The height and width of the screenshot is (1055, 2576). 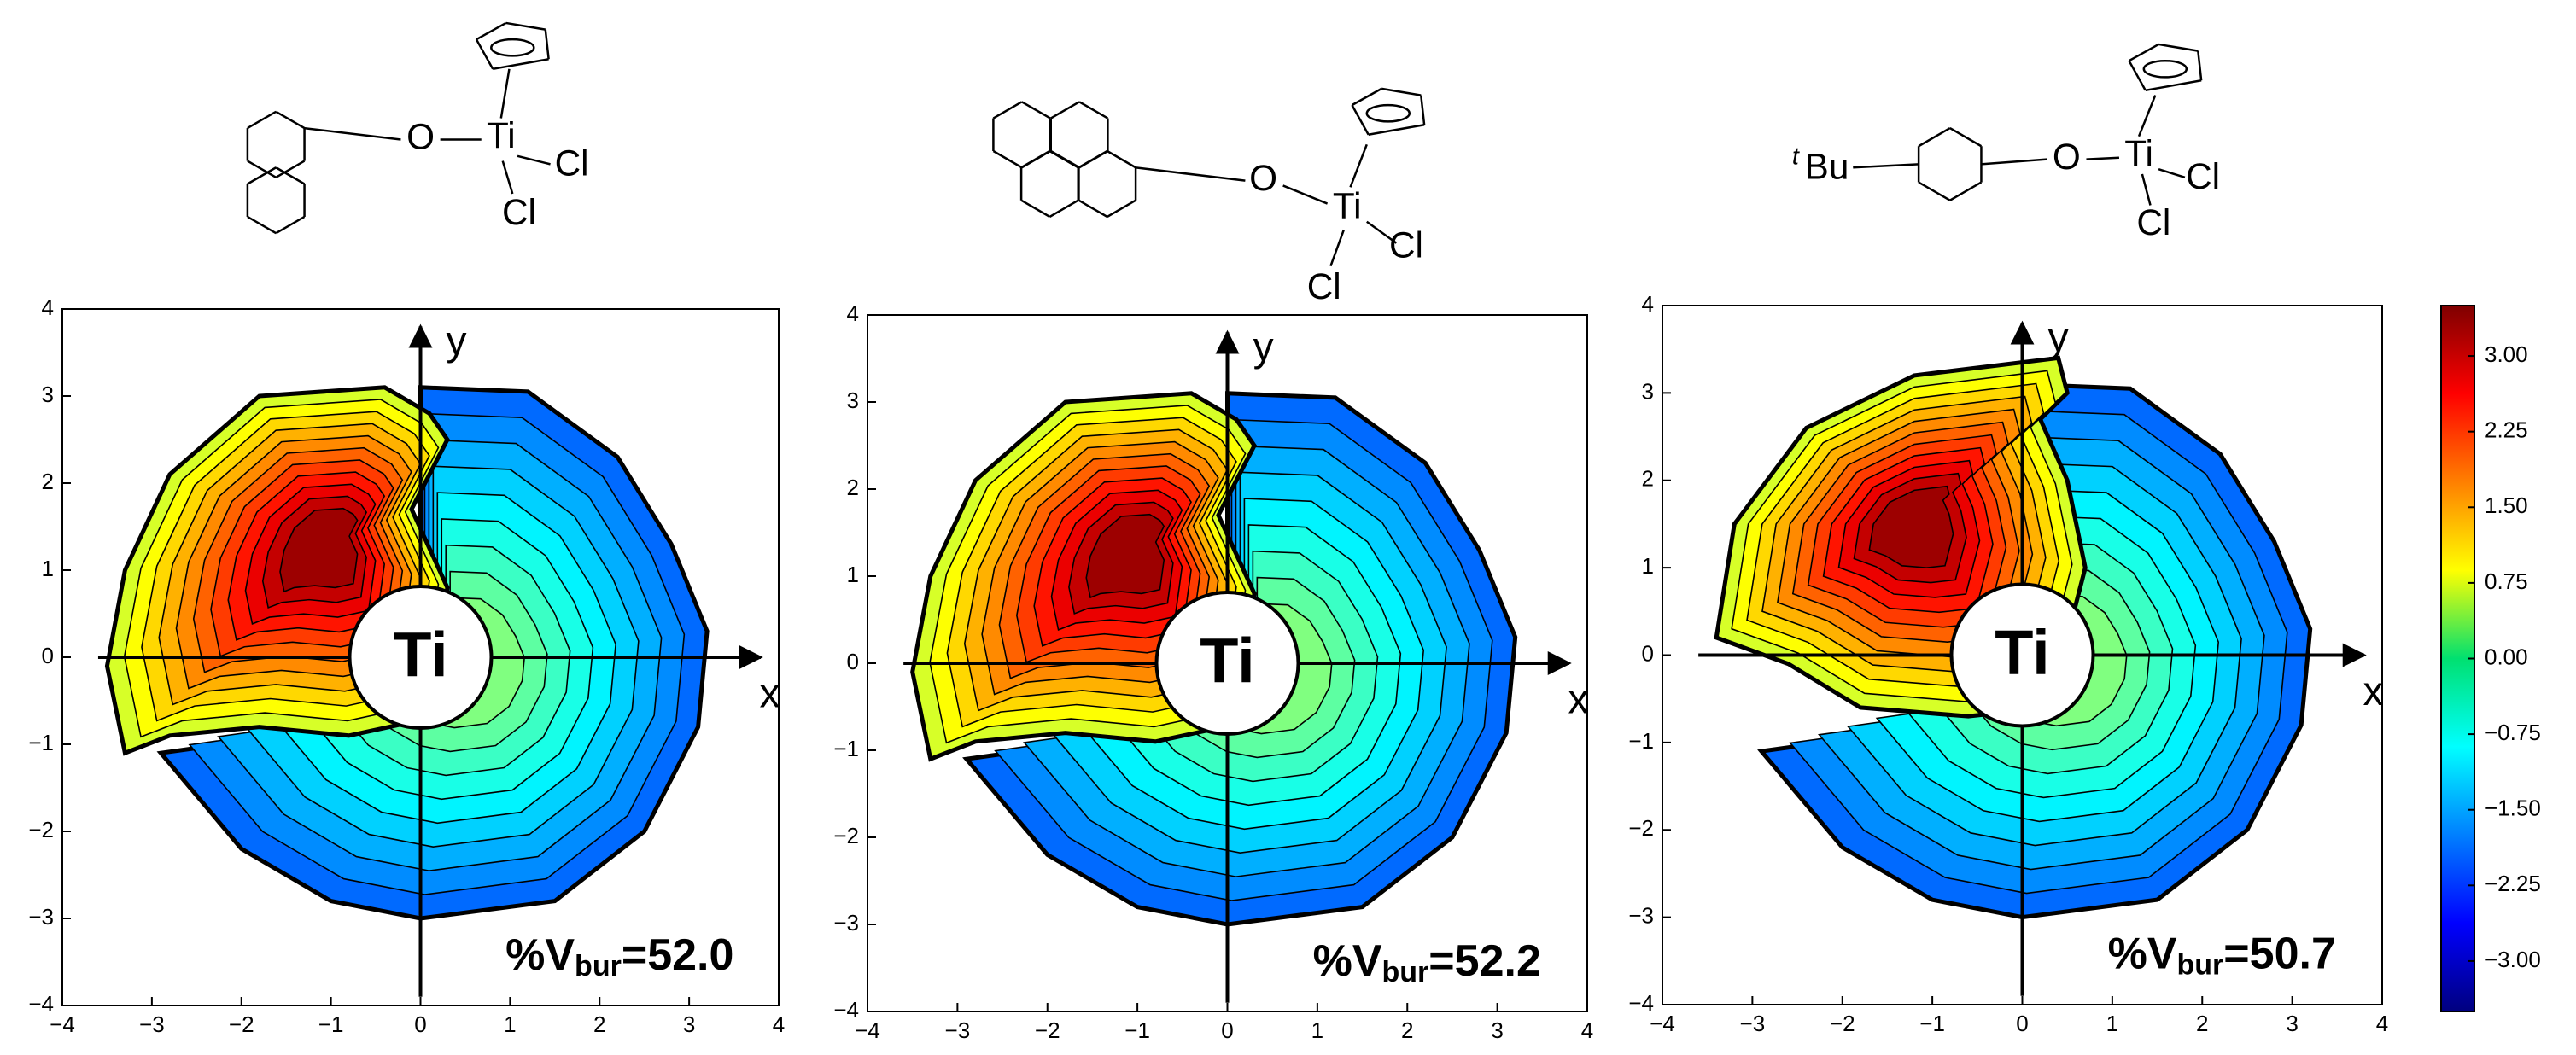 I want to click on y-axis-label: y, so click(x=456, y=341).